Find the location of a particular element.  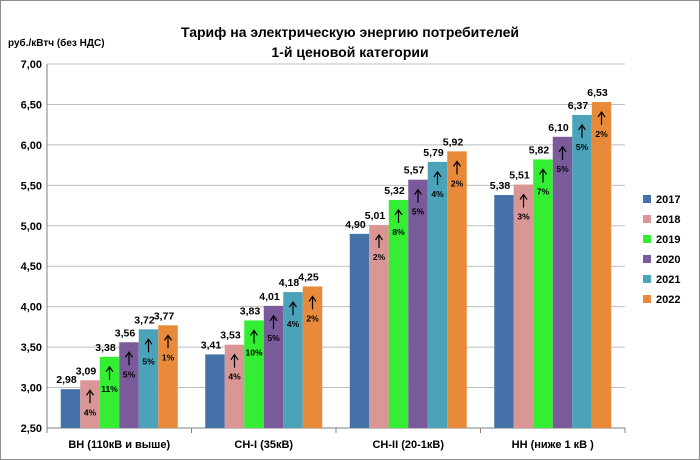

legend-swatch-2022 is located at coordinates (647, 299).